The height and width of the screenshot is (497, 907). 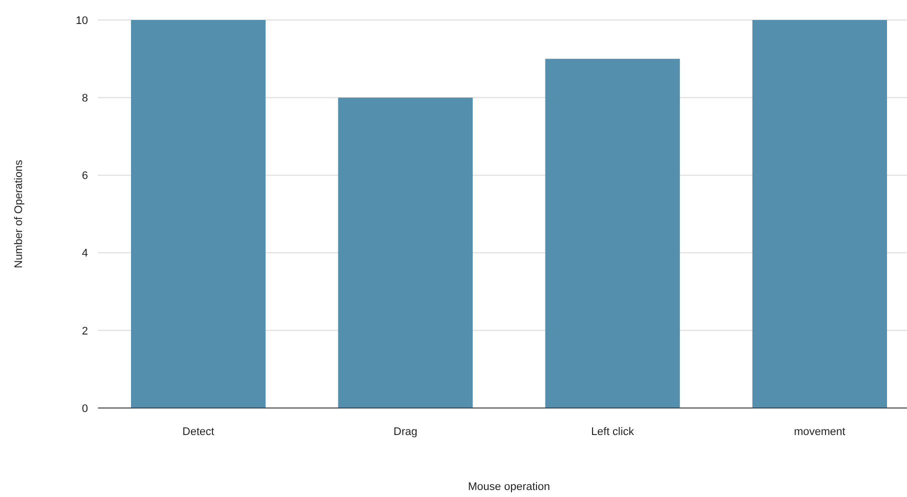 I want to click on y-tick-label: 8, so click(x=85, y=98).